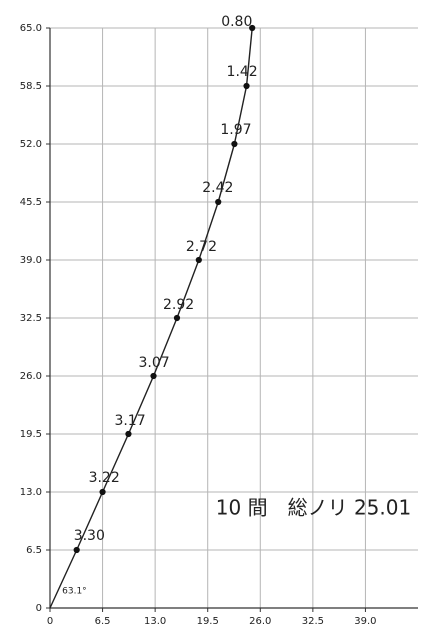  I want to click on y-tick-label: 0, so click(39, 608).